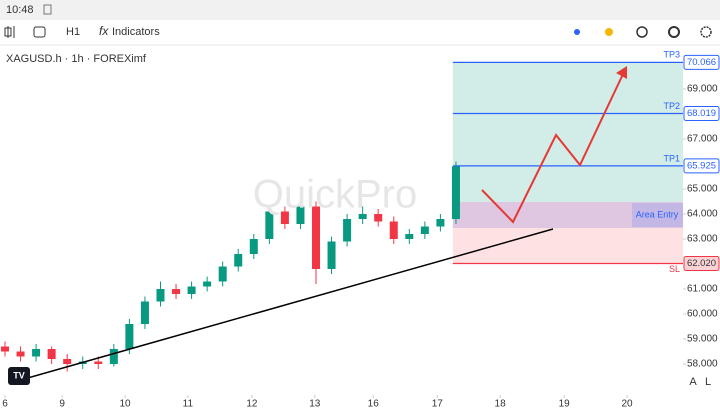 Image resolution: width=720 pixels, height=413 pixels. I want to click on entry-area, so click(567, 215).